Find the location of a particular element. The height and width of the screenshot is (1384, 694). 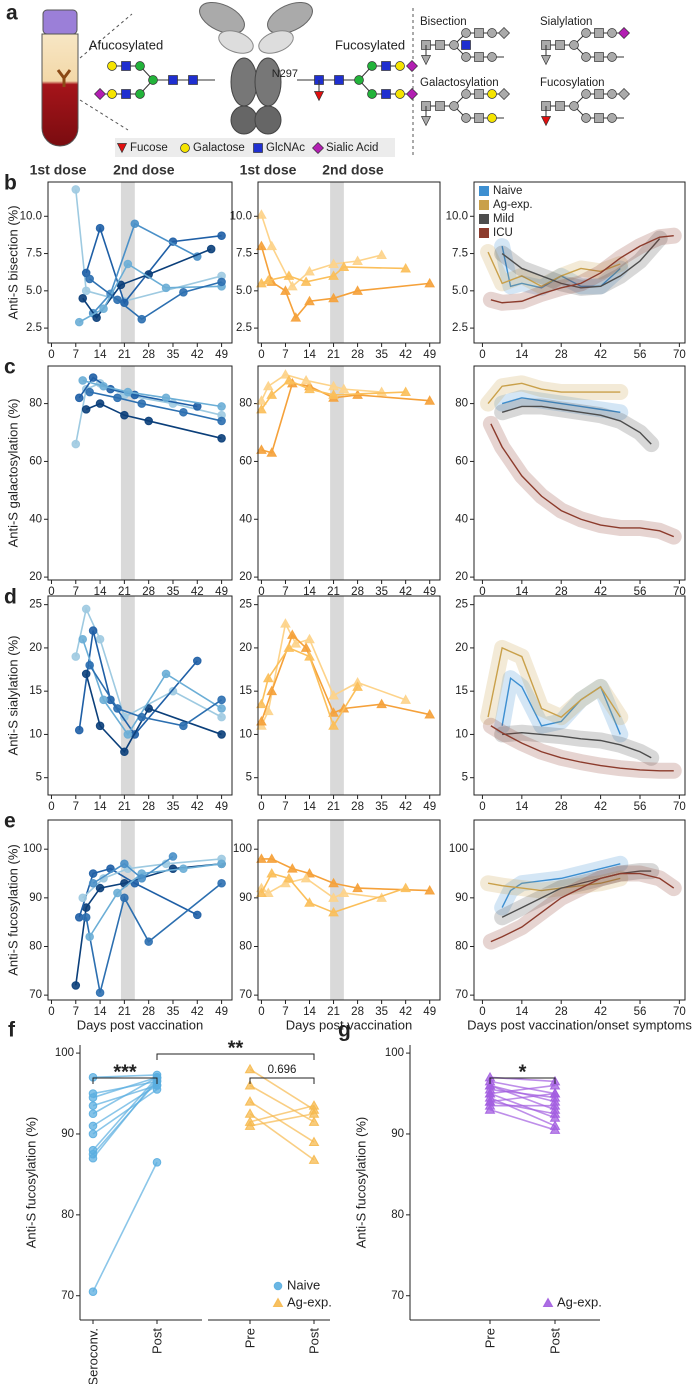

significance-label: ** is located at coordinates (236, 1048).